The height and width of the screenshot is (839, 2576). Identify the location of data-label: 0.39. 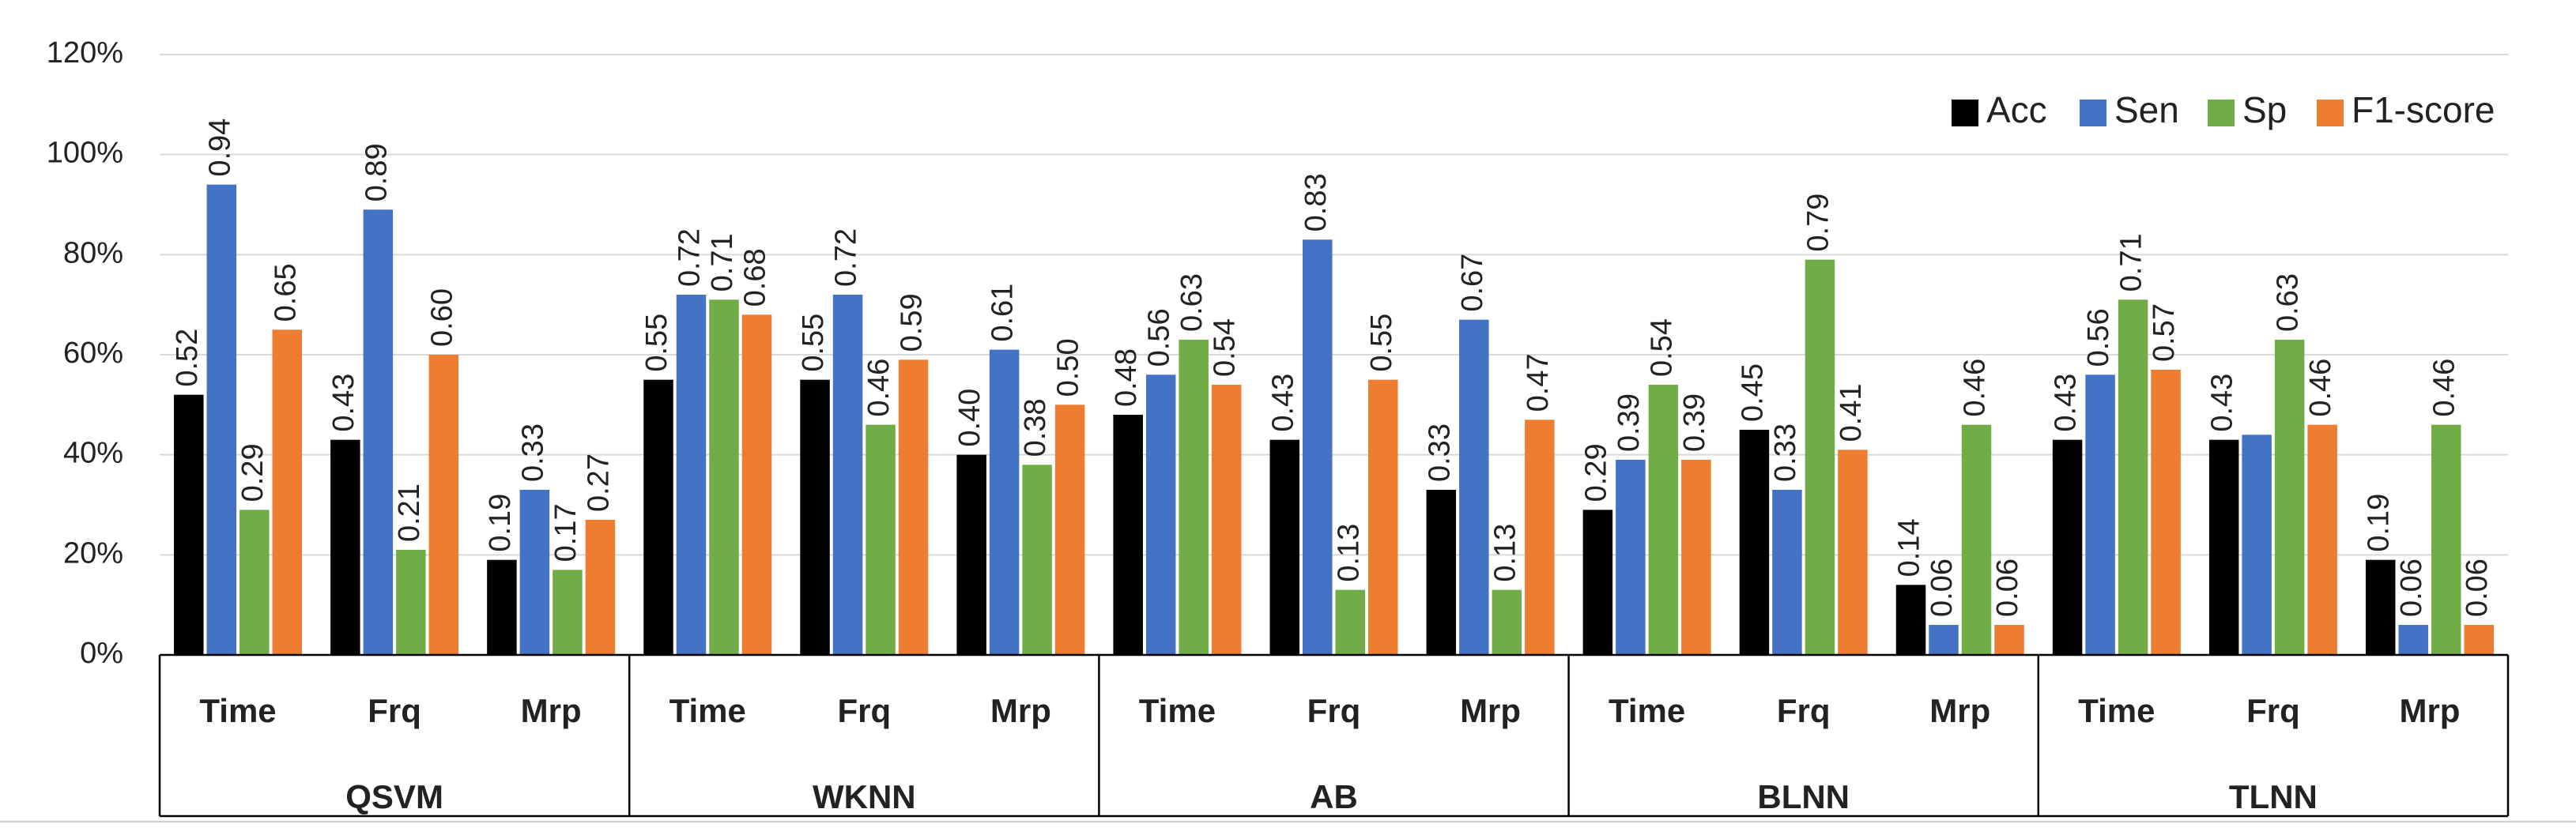
(1629, 422).